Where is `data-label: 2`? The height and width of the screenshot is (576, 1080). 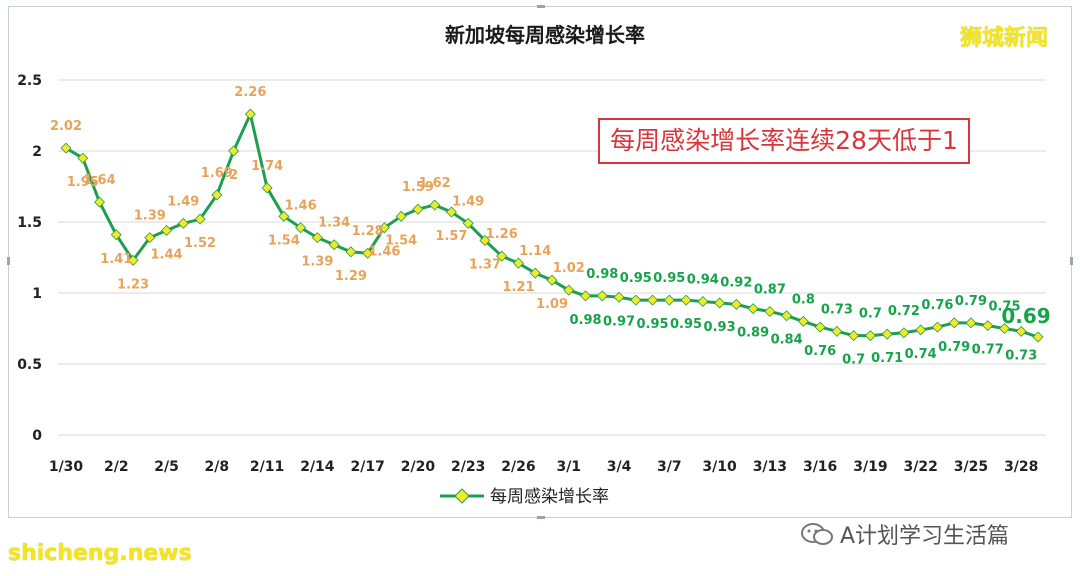 data-label: 2 is located at coordinates (233, 175).